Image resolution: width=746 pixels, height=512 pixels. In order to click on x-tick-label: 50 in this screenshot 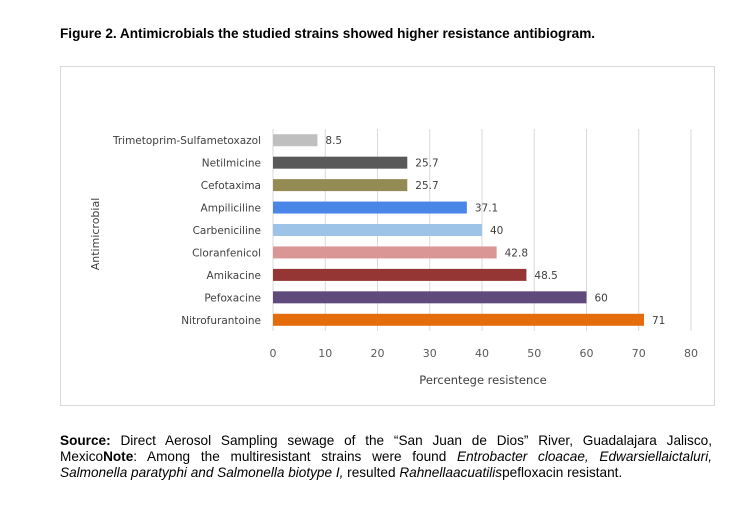, I will do `click(534, 353)`.